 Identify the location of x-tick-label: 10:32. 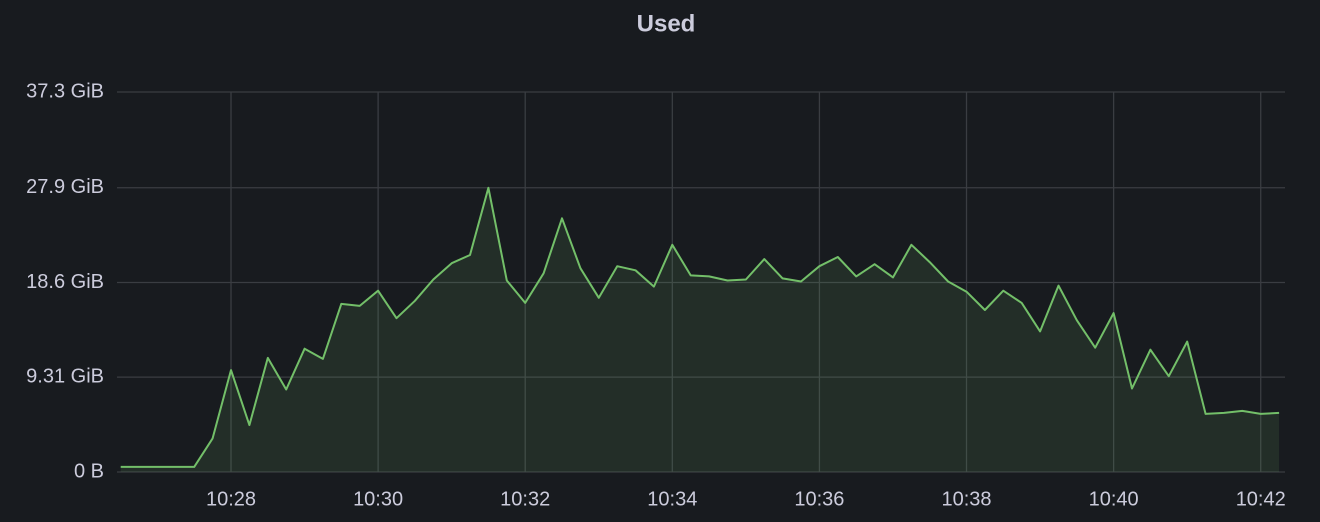
(525, 499).